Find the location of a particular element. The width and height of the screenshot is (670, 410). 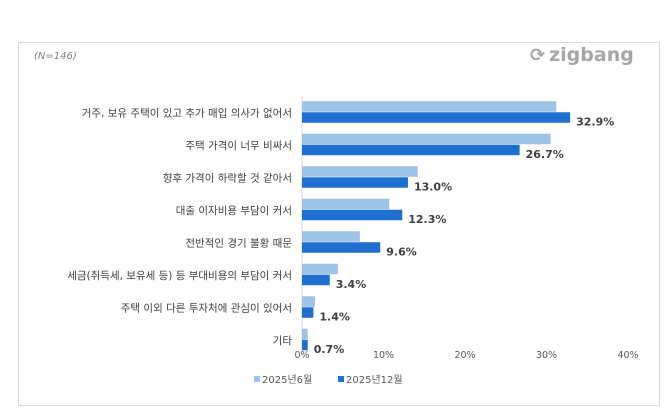

category-label: 주택 이외 다른 투자처에 관심이 있어서 is located at coordinates (206, 308).